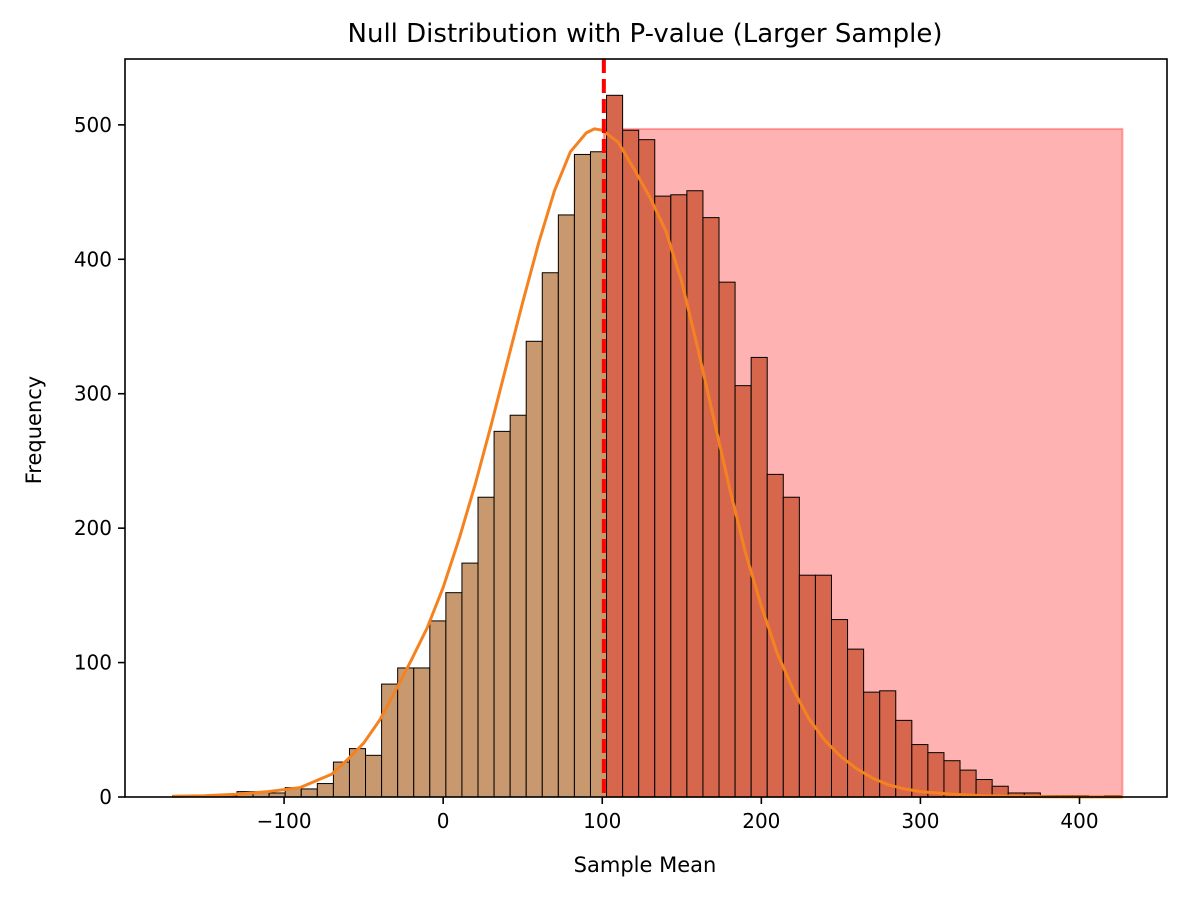 The width and height of the screenshot is (1186, 898). Describe the element at coordinates (93, 259) in the screenshot. I see `y-tick-label: 400` at that location.